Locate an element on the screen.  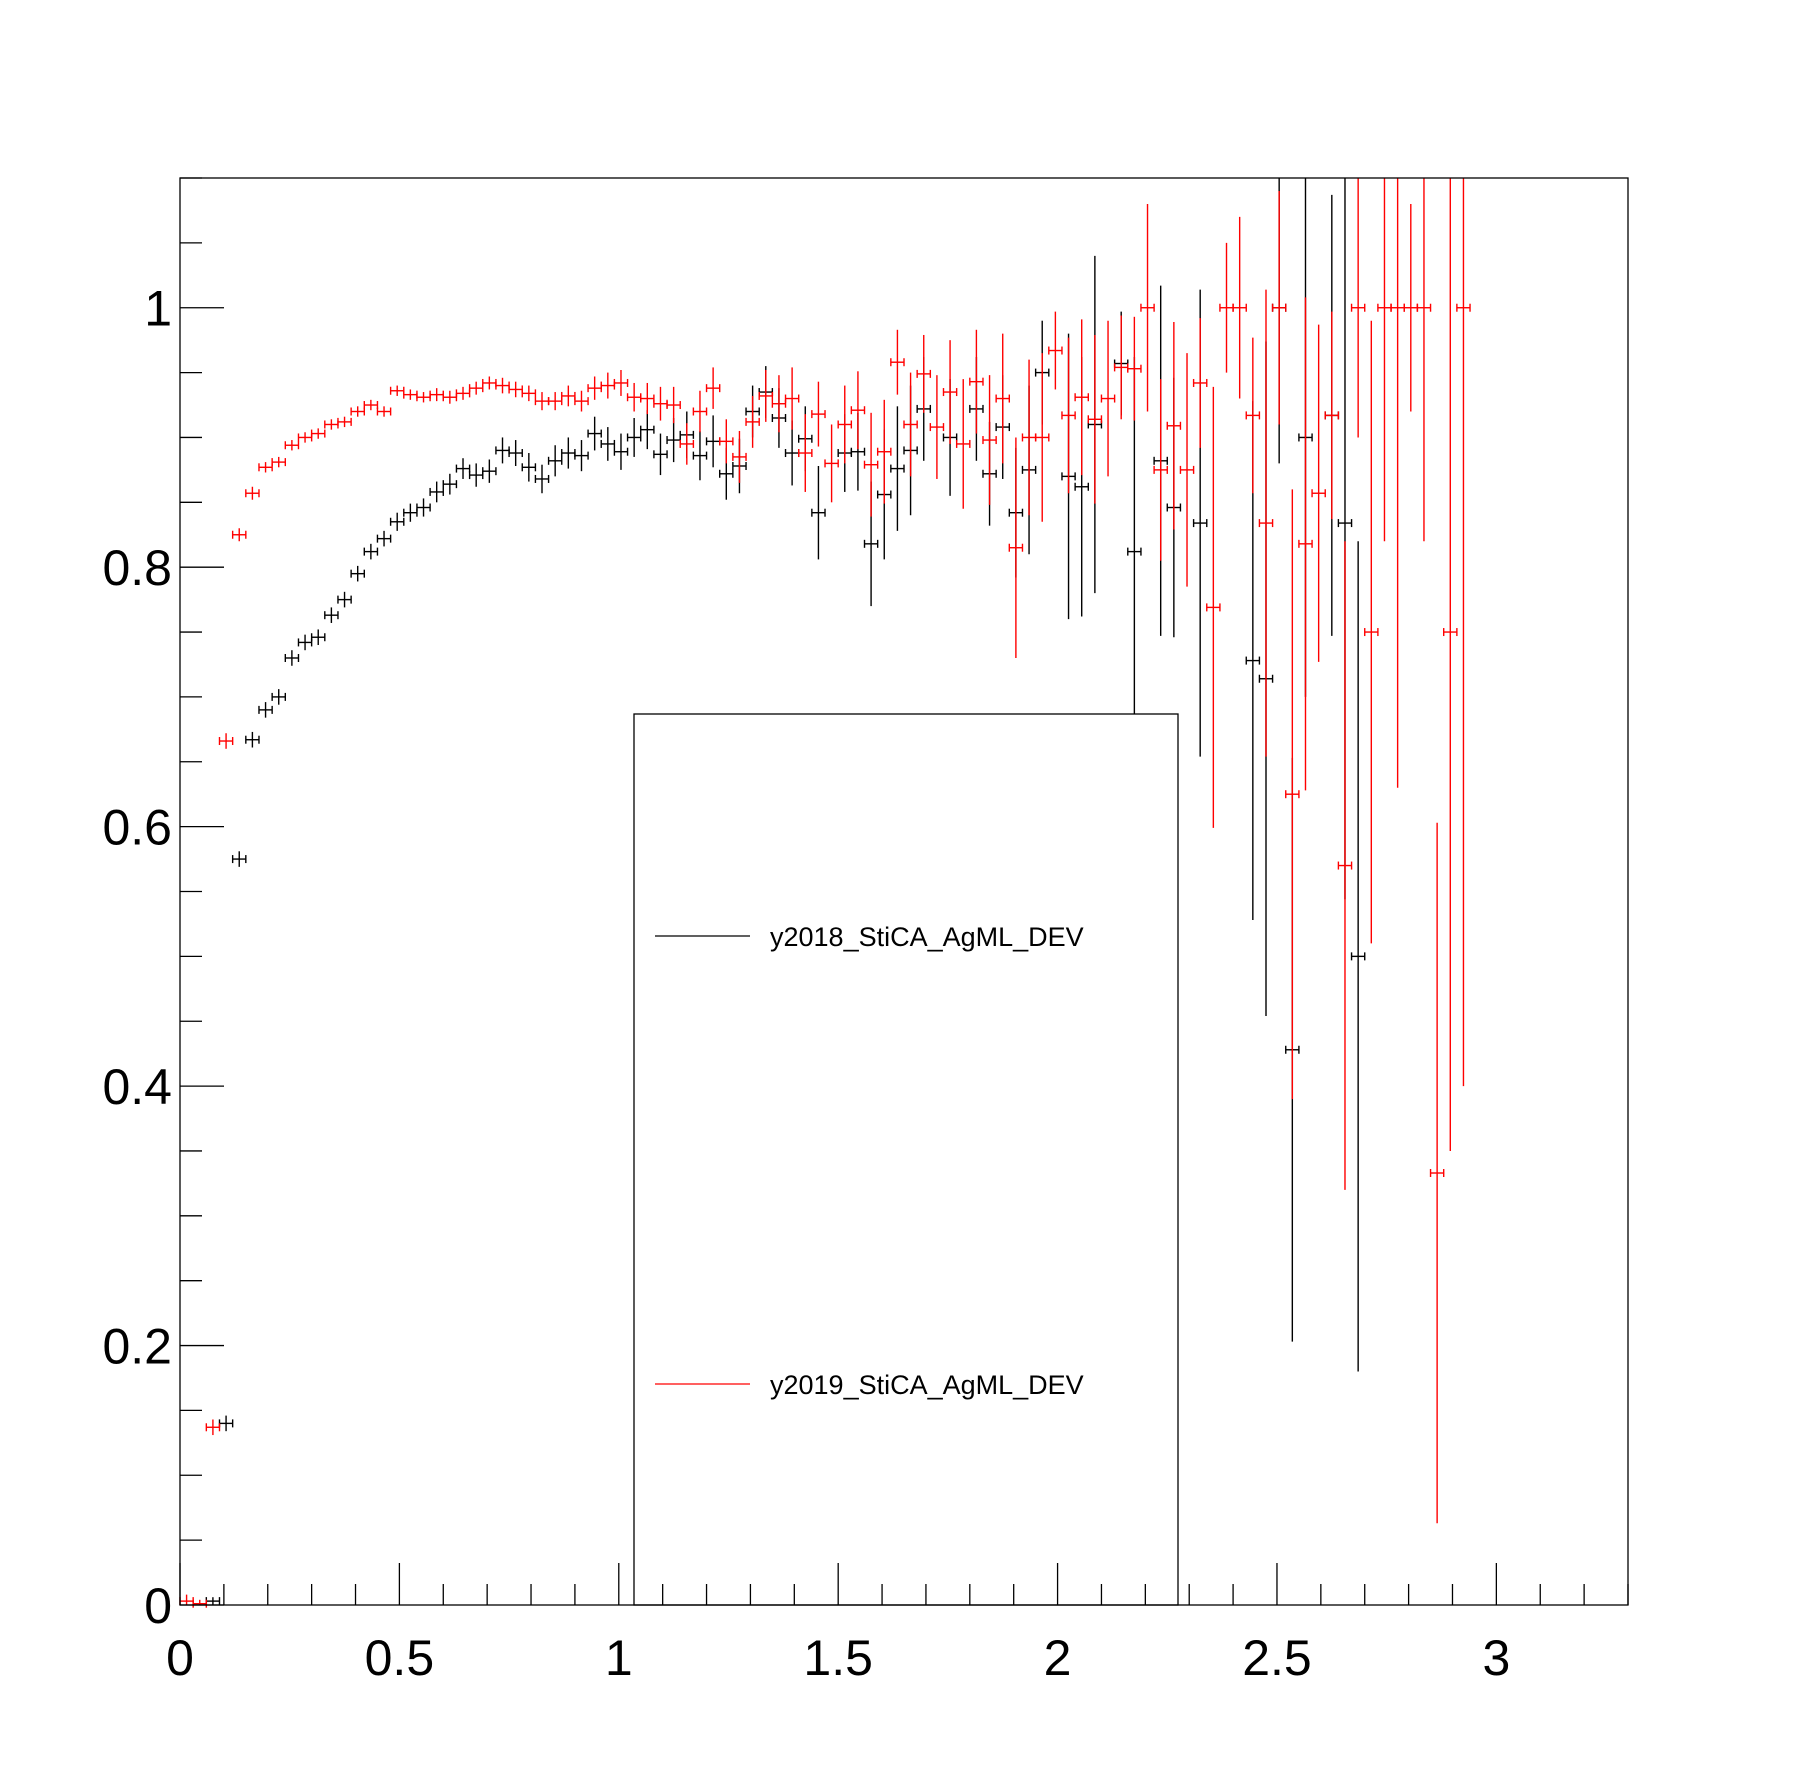
y-tick-label: 0 is located at coordinates (158, 1606).